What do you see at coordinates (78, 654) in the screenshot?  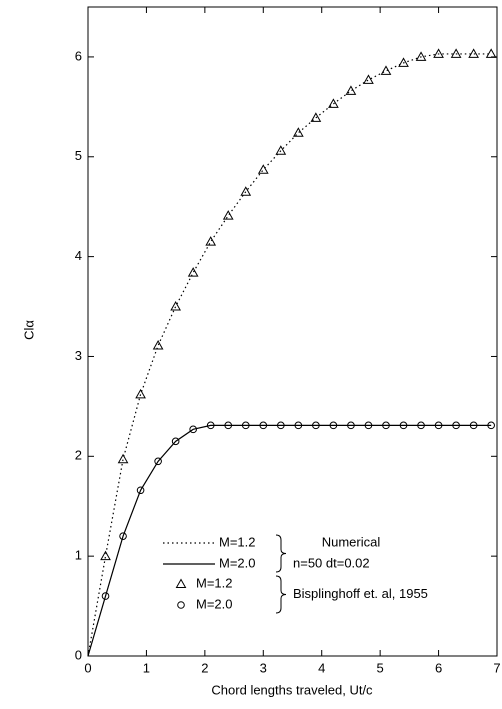 I see `y-tick-label: 0` at bounding box center [78, 654].